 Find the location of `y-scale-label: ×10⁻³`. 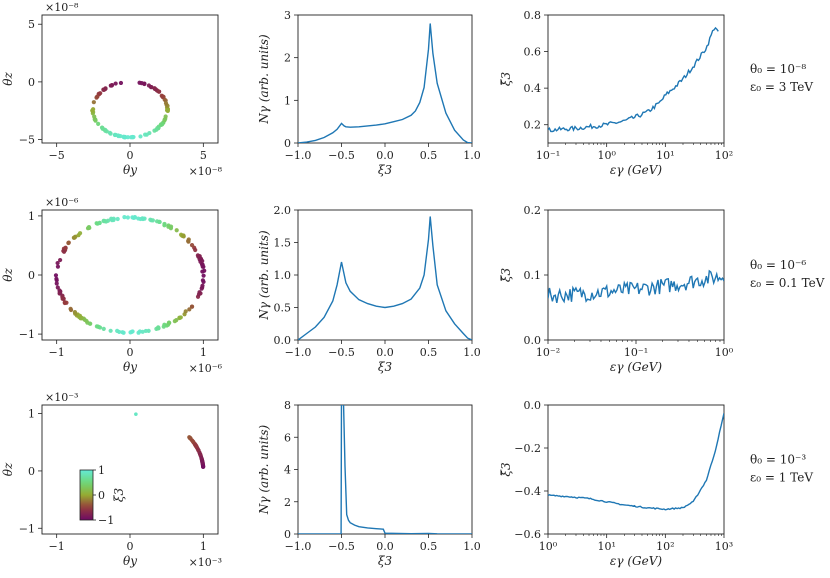

y-scale-label: ×10⁻³ is located at coordinates (61, 397).